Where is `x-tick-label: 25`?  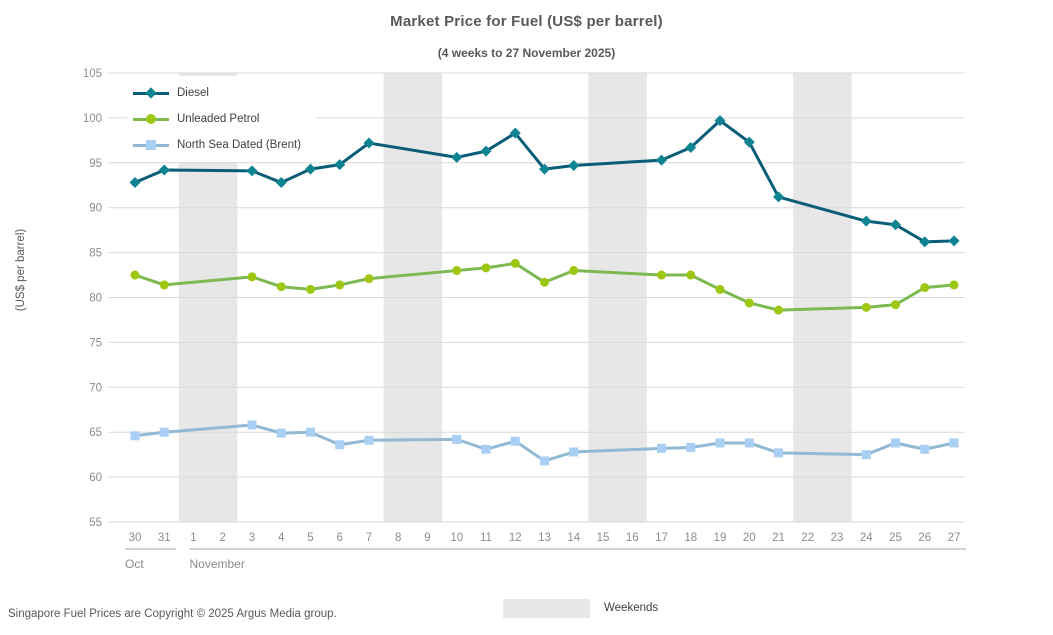 x-tick-label: 25 is located at coordinates (895, 538).